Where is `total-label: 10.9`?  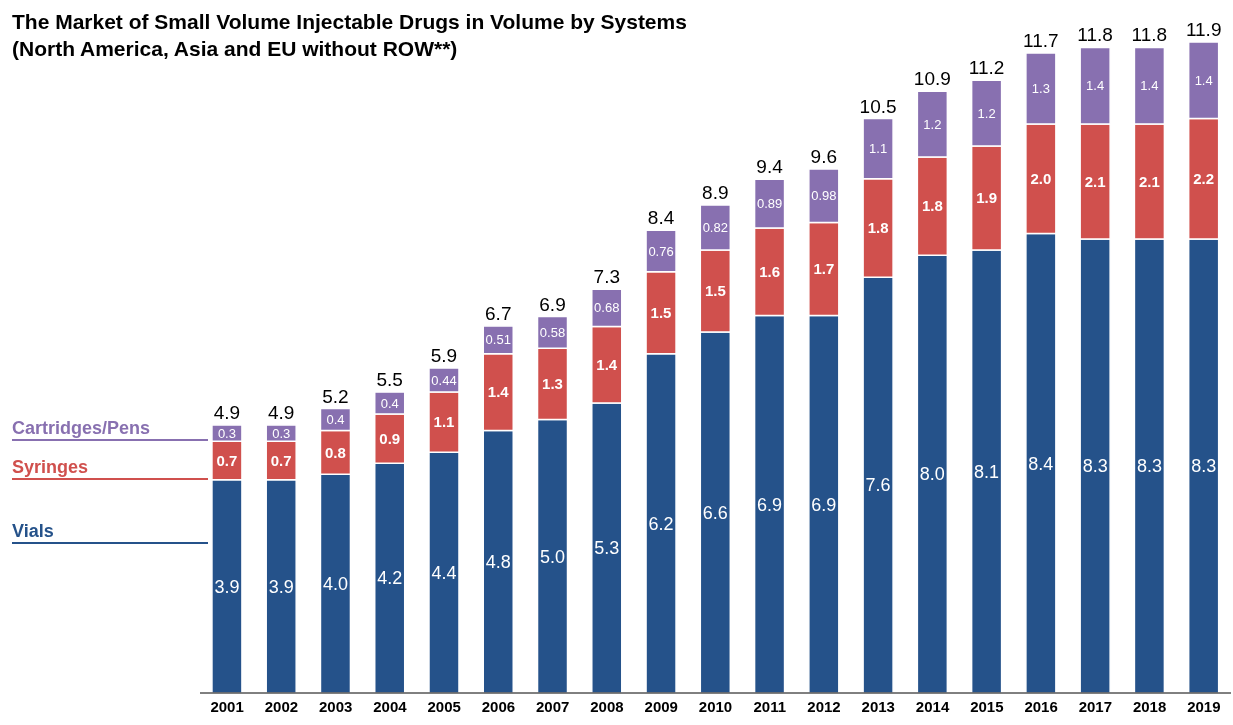
total-label: 10.9 is located at coordinates (932, 79).